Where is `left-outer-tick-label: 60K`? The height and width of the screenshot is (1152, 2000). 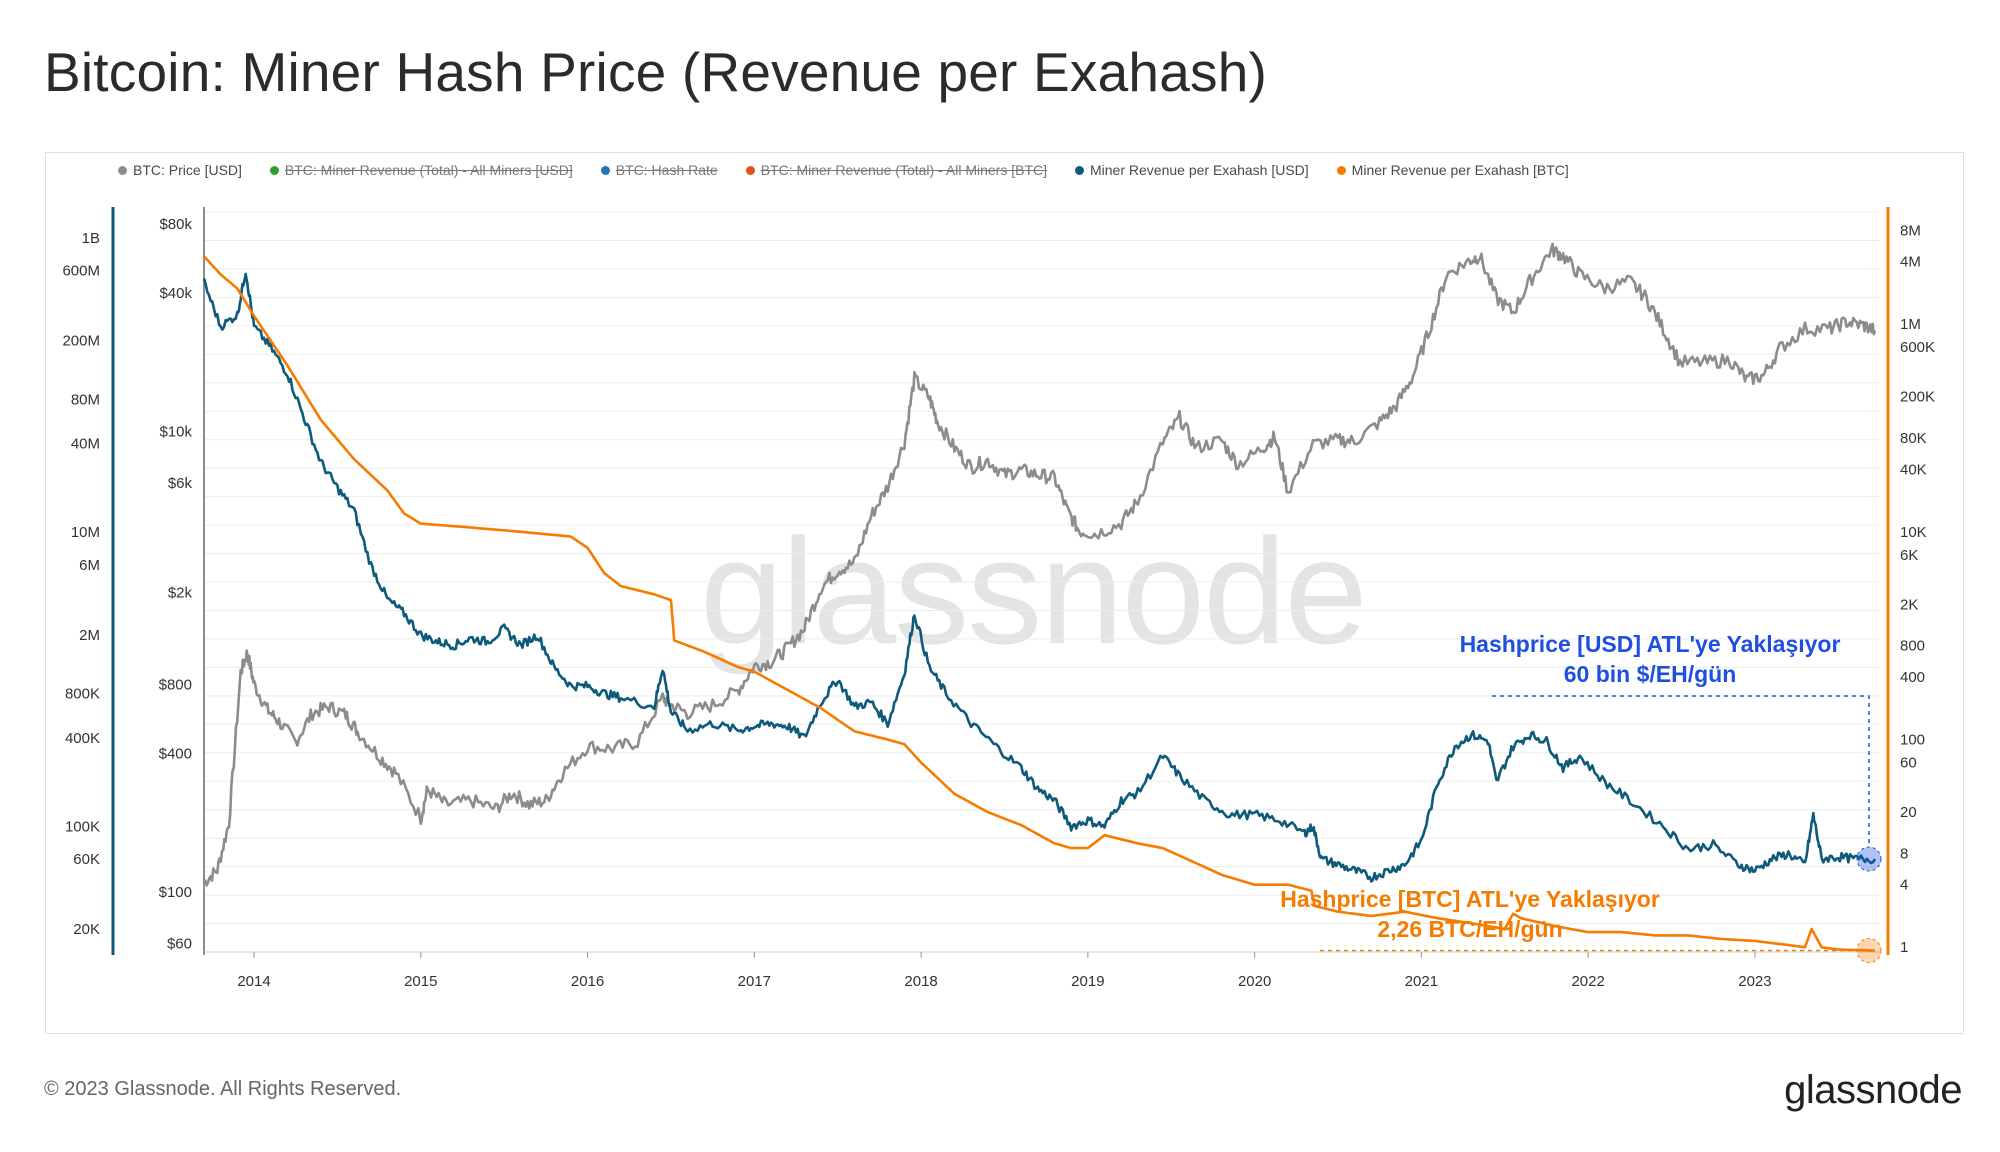 left-outer-tick-label: 60K is located at coordinates (86, 859).